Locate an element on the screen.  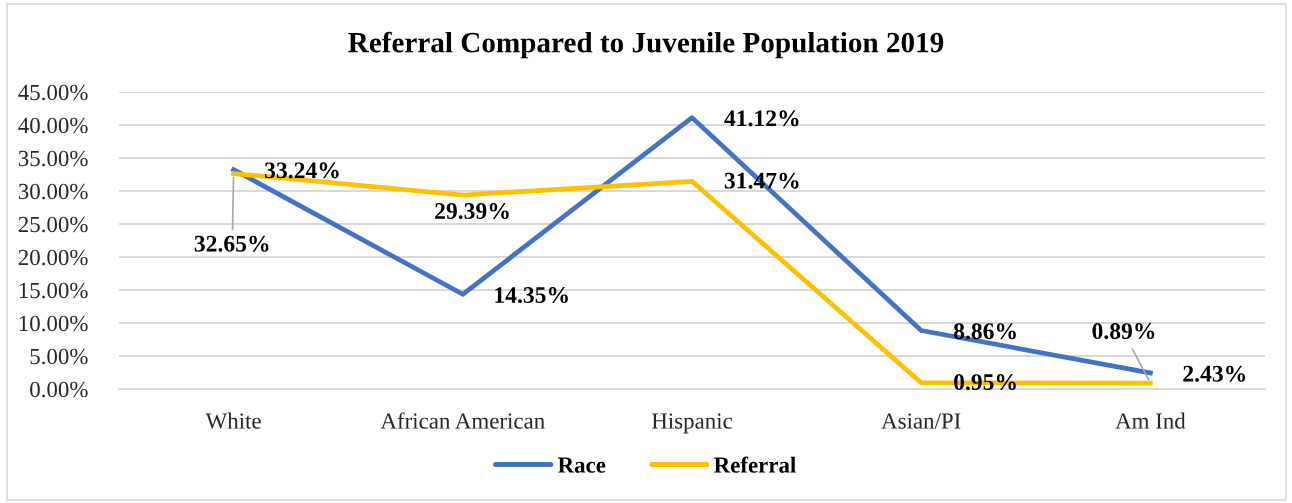
data-label: 14.35% is located at coordinates (531, 295).